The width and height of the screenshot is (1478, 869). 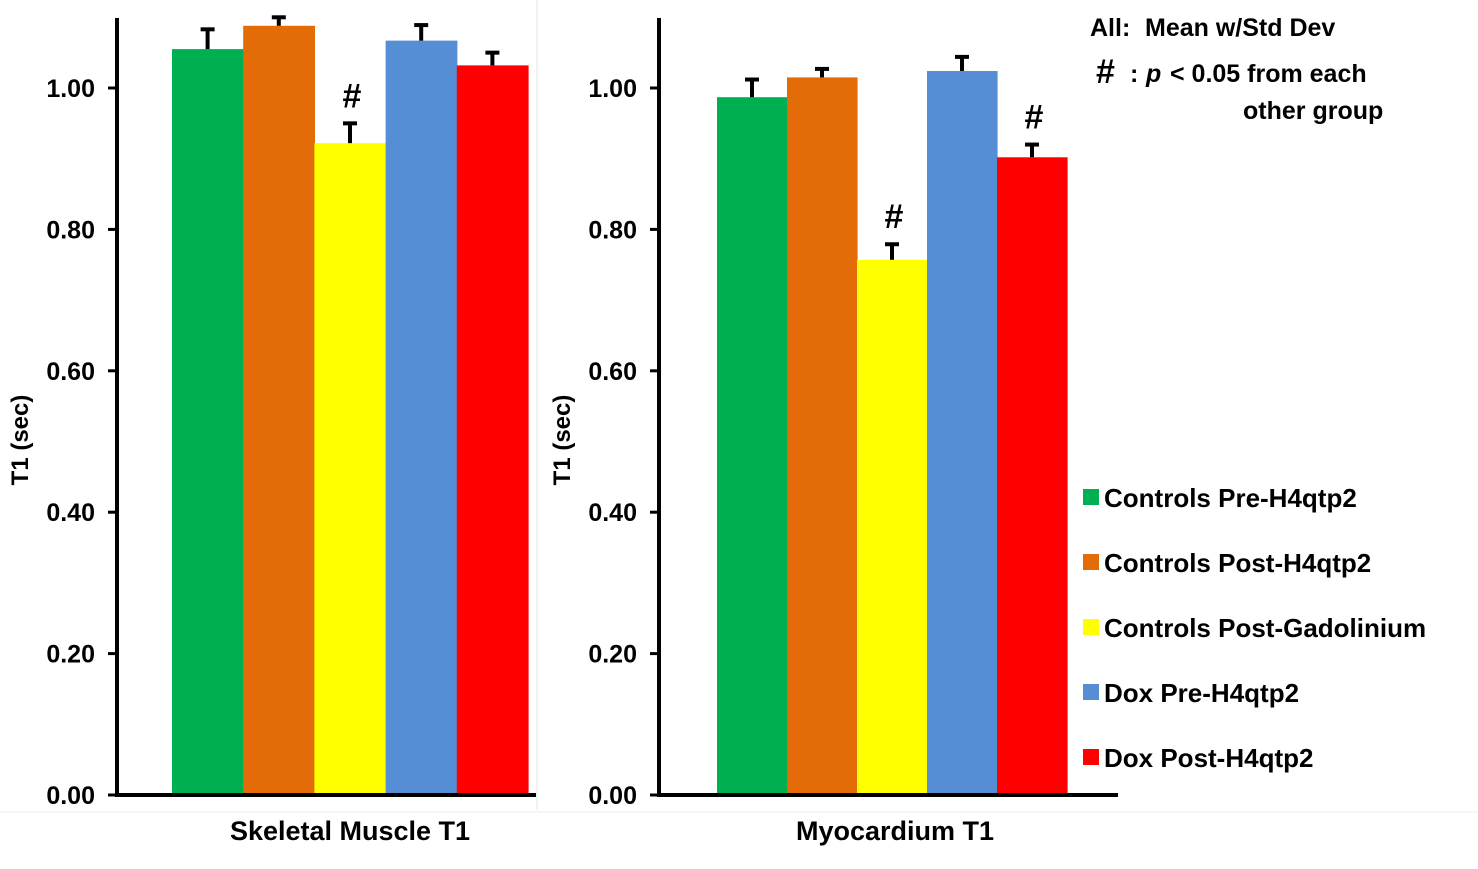 What do you see at coordinates (1105, 72) in the screenshot?
I see `note-hash-symbol: #` at bounding box center [1105, 72].